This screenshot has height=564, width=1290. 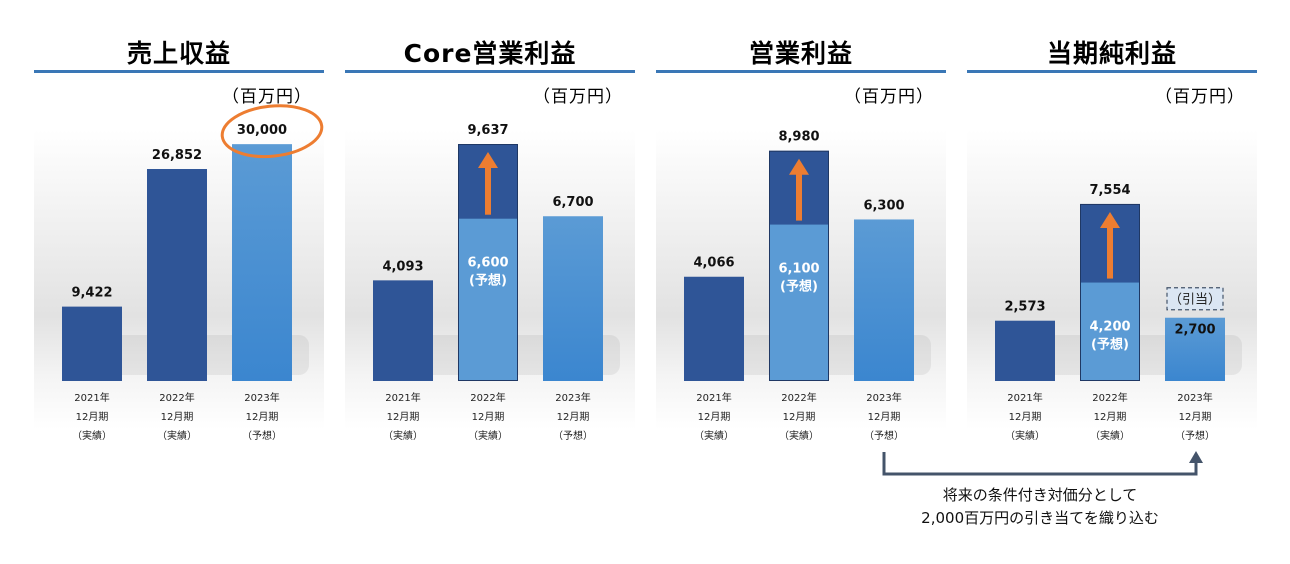 I want to click on value-label: 6,300, so click(x=883, y=205).